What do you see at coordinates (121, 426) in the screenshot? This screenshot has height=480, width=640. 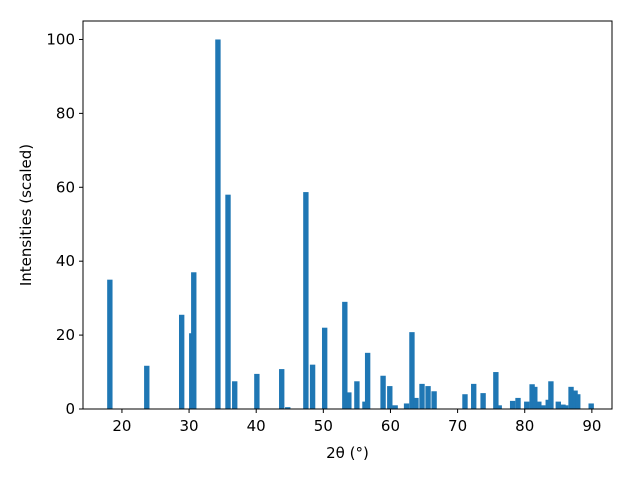 I see `x-tick-label: 20` at bounding box center [121, 426].